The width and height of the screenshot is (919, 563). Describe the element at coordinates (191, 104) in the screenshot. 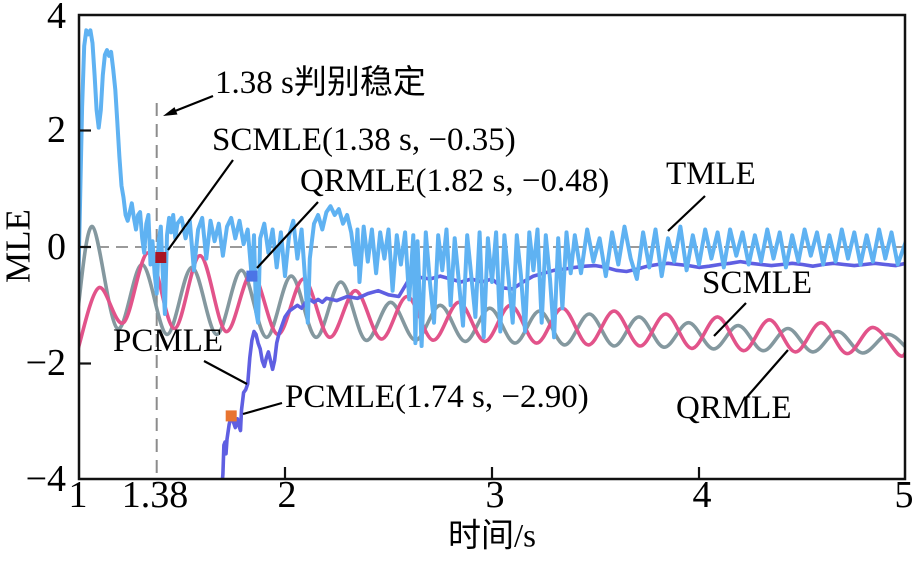

I see `stability-arrow-line` at that location.